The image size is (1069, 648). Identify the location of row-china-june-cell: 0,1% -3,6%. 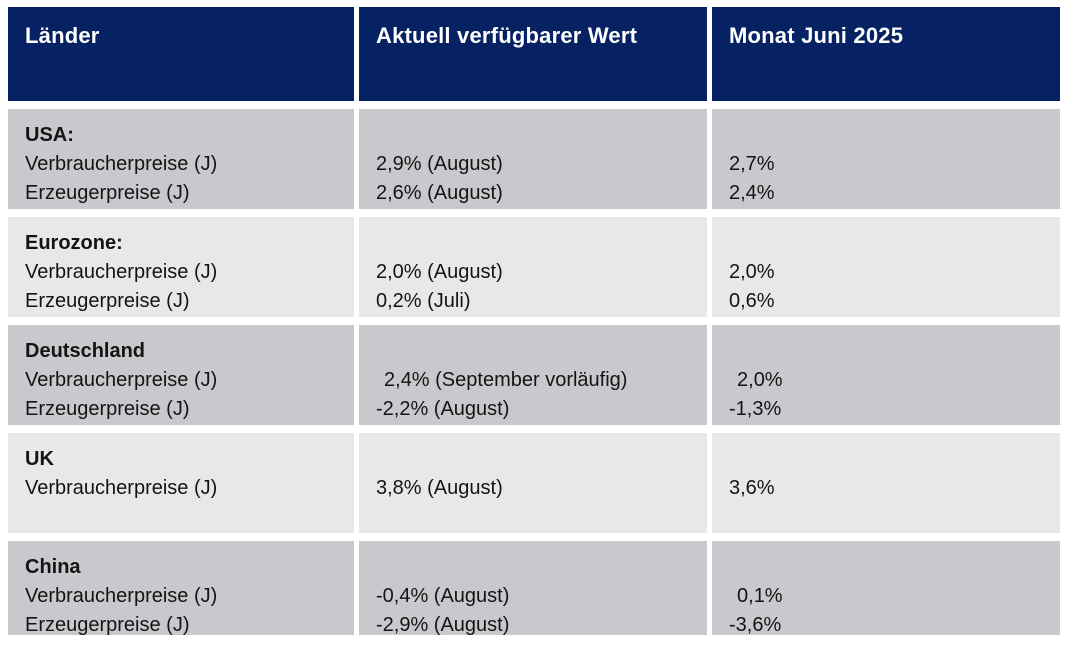
(886, 588).